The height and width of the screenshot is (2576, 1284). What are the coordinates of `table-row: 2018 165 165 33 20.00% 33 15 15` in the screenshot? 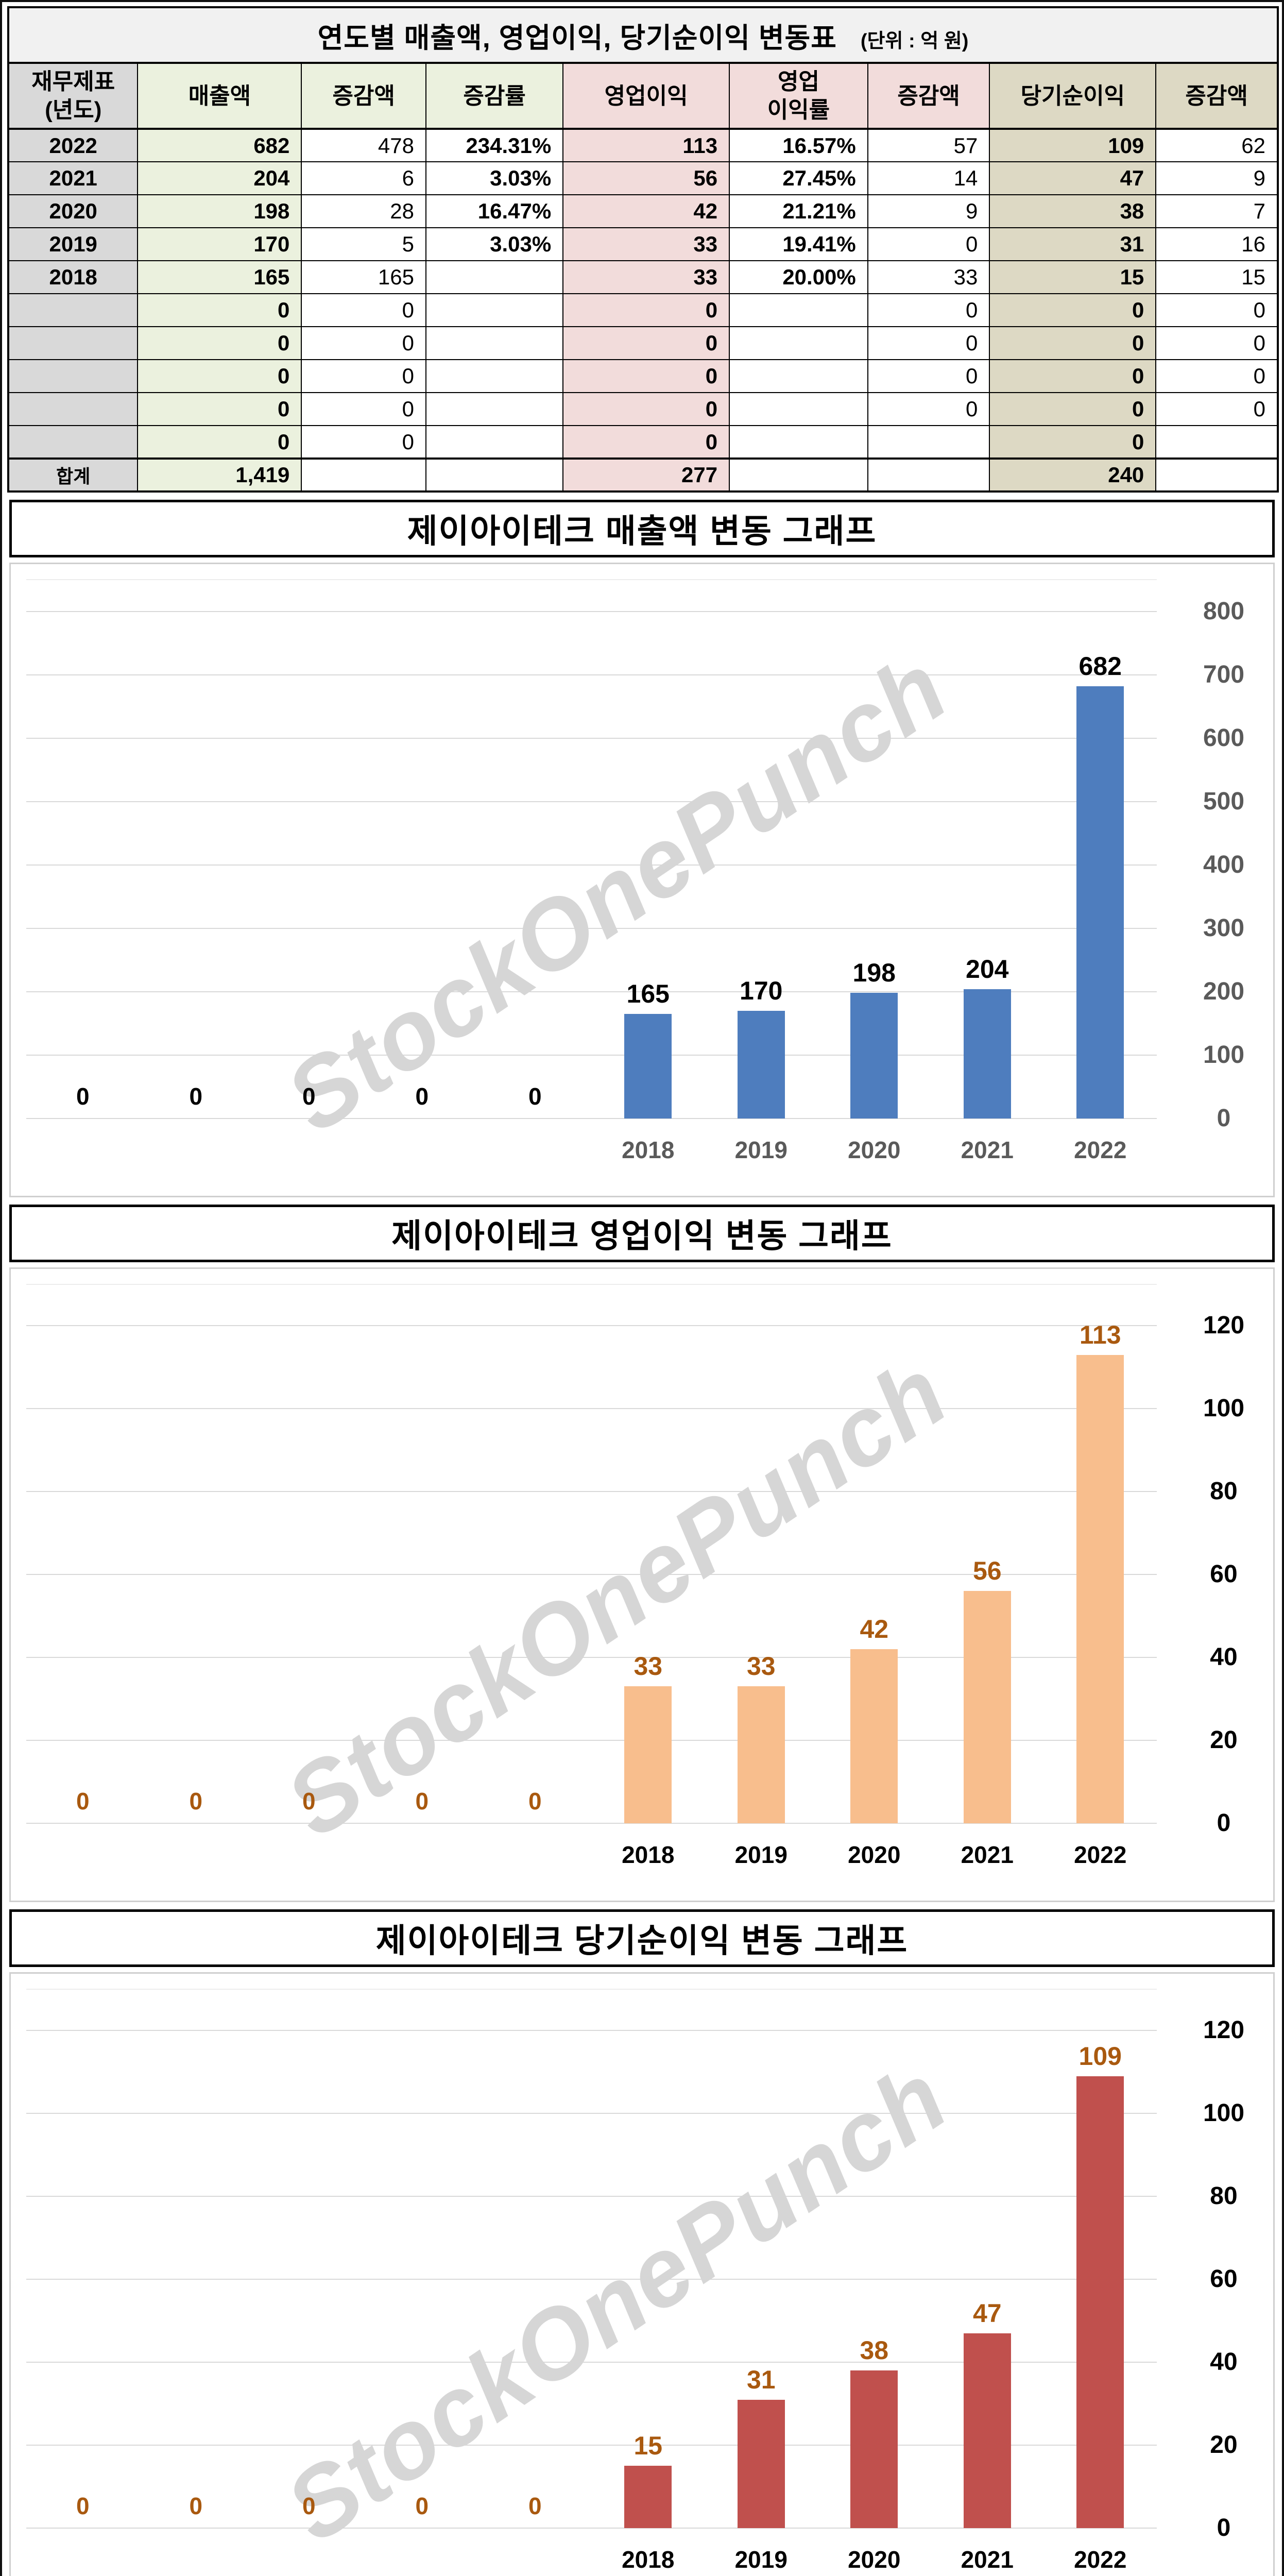 It's located at (643, 277).